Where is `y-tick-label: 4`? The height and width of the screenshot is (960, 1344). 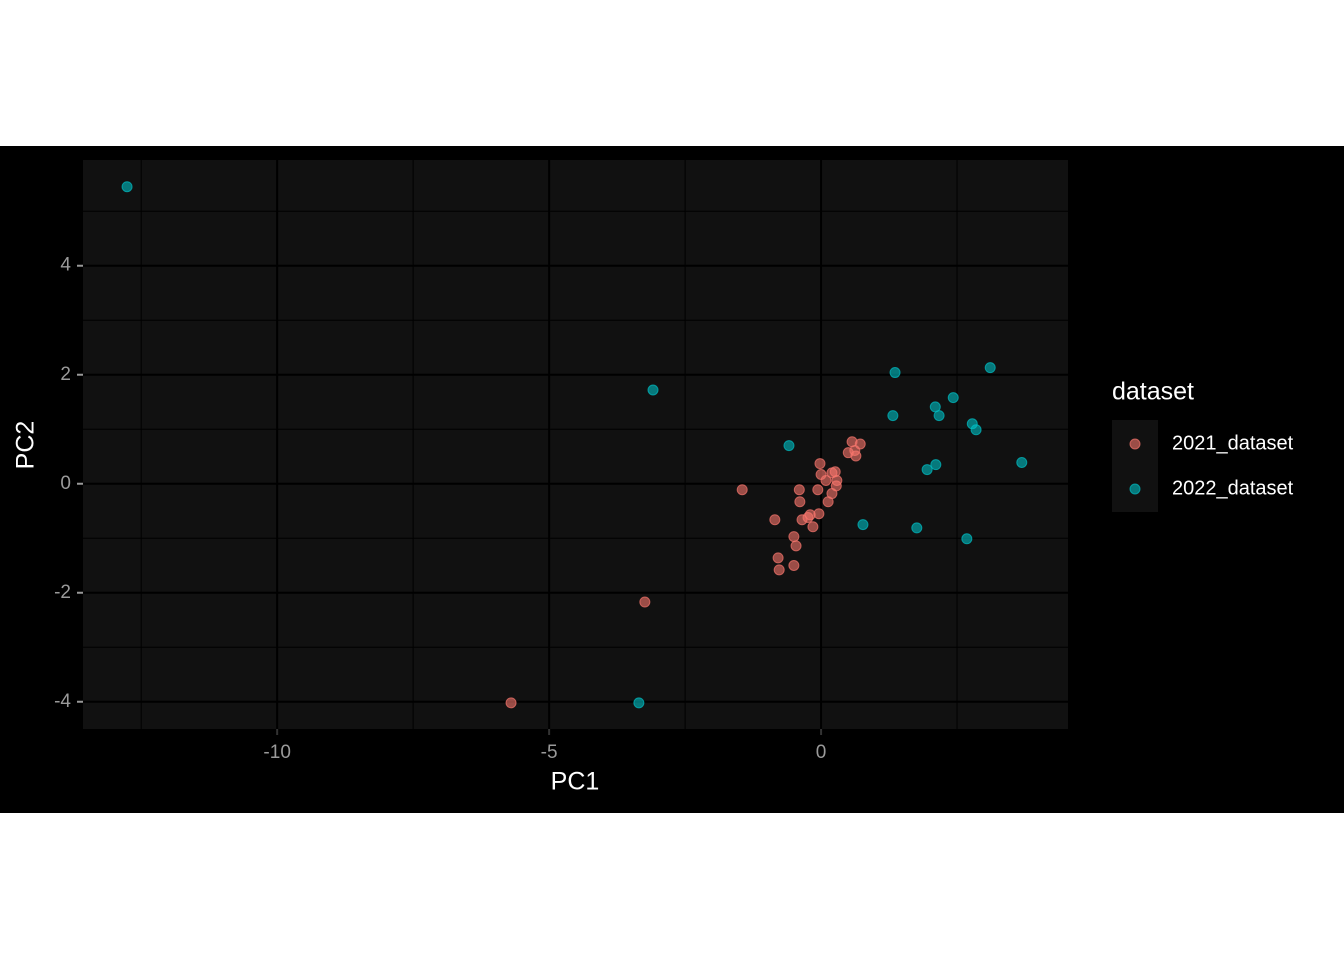
y-tick-label: 4 is located at coordinates (65, 265).